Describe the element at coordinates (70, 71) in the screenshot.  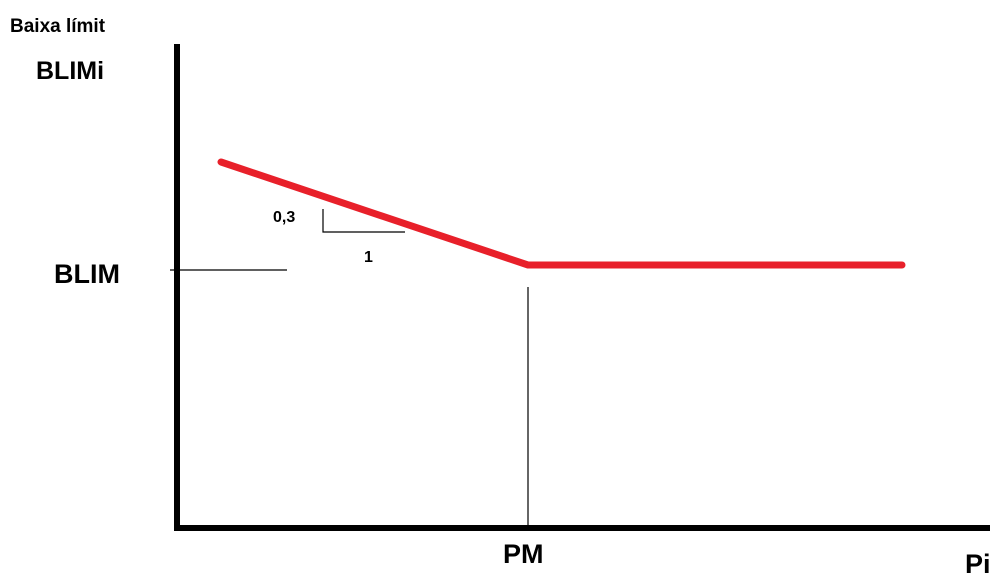
I see `y-axis-title-line2: BLIMi` at that location.